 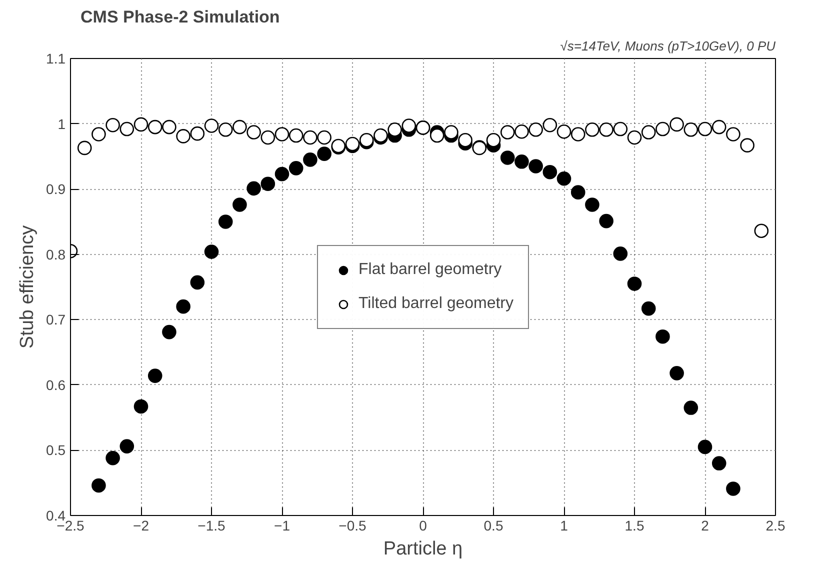 What do you see at coordinates (56, 254) in the screenshot?
I see `y-tick-label: 0.8` at bounding box center [56, 254].